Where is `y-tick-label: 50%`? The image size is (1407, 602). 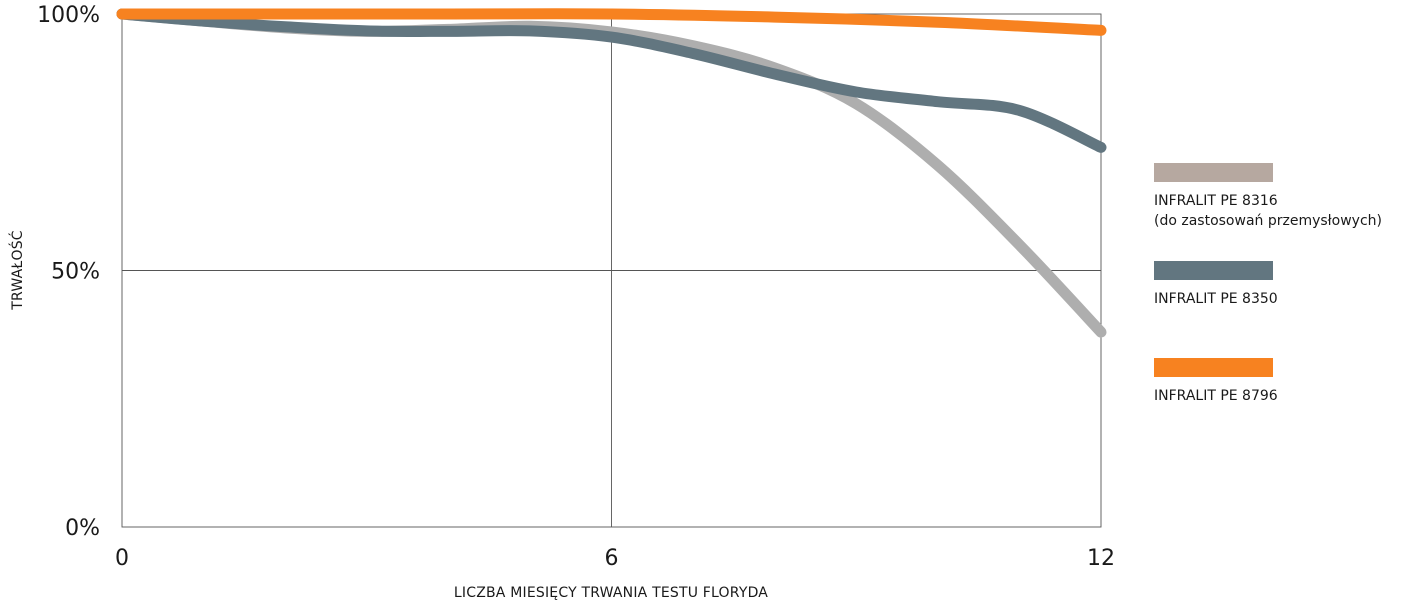
y-tick-label: 50% is located at coordinates (75, 272).